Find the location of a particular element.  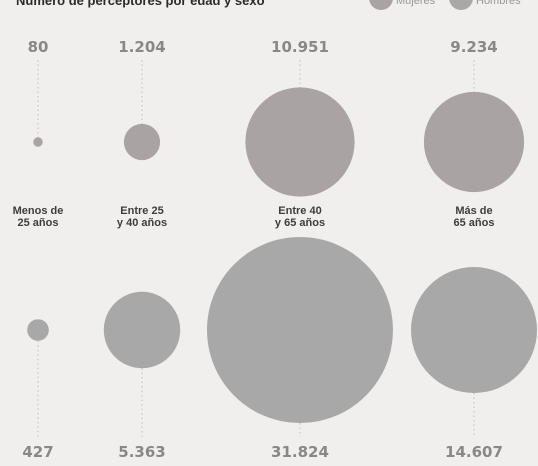

value-label-mujeres: 1.204 is located at coordinates (141, 47).